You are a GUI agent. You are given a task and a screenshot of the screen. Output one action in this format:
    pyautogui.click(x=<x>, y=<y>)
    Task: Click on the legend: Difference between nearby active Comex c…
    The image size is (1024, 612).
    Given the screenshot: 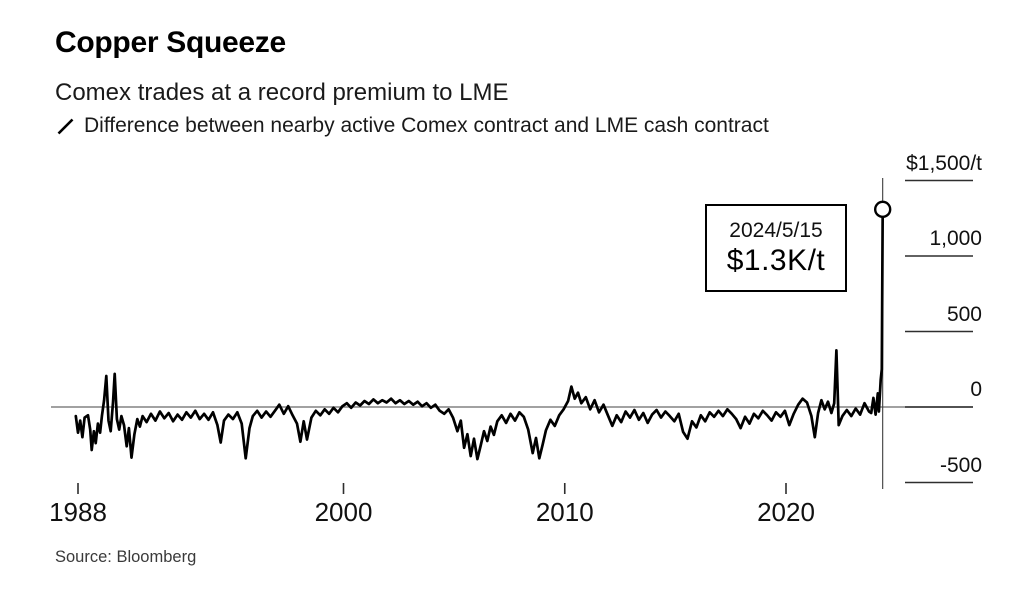 What is the action you would take?
    pyautogui.click(x=413, y=126)
    